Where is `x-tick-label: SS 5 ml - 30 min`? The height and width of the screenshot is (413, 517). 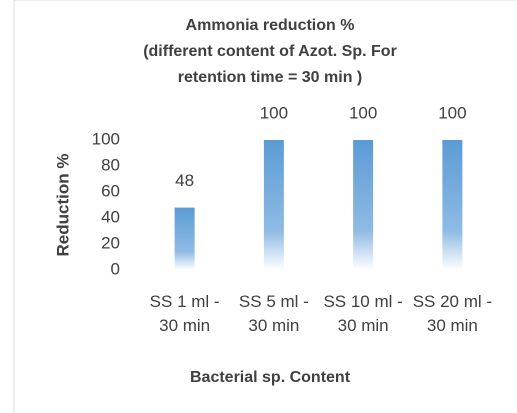
x-tick-label: SS 5 ml - 30 min is located at coordinates (273, 313).